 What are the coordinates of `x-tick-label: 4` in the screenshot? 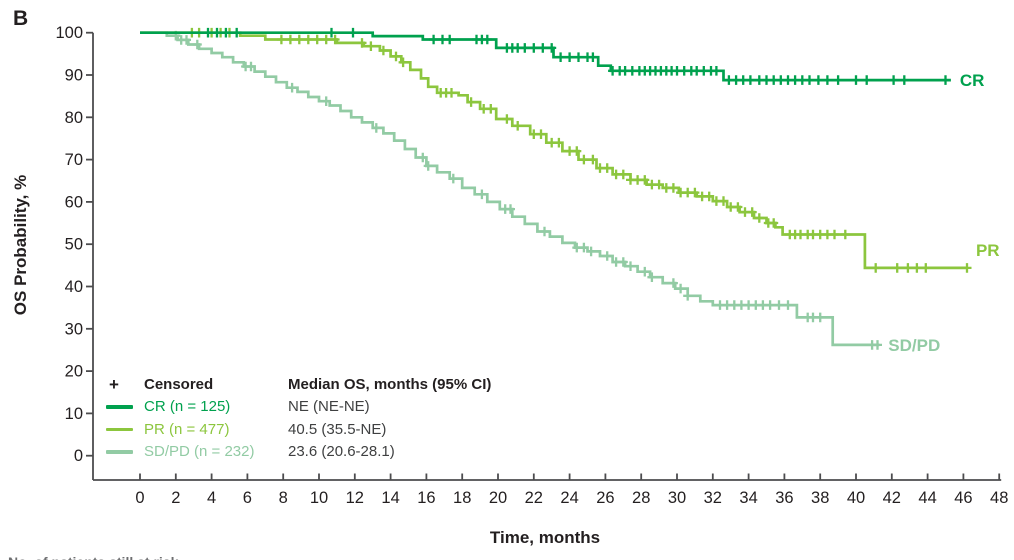 It's located at (211, 498).